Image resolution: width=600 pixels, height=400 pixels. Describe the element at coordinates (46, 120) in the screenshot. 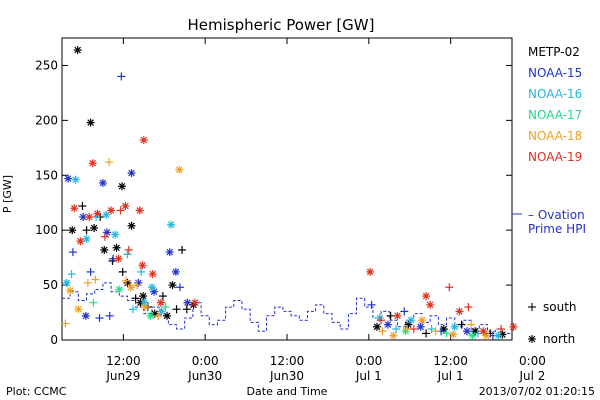

I see `y-tick-label: 200` at that location.